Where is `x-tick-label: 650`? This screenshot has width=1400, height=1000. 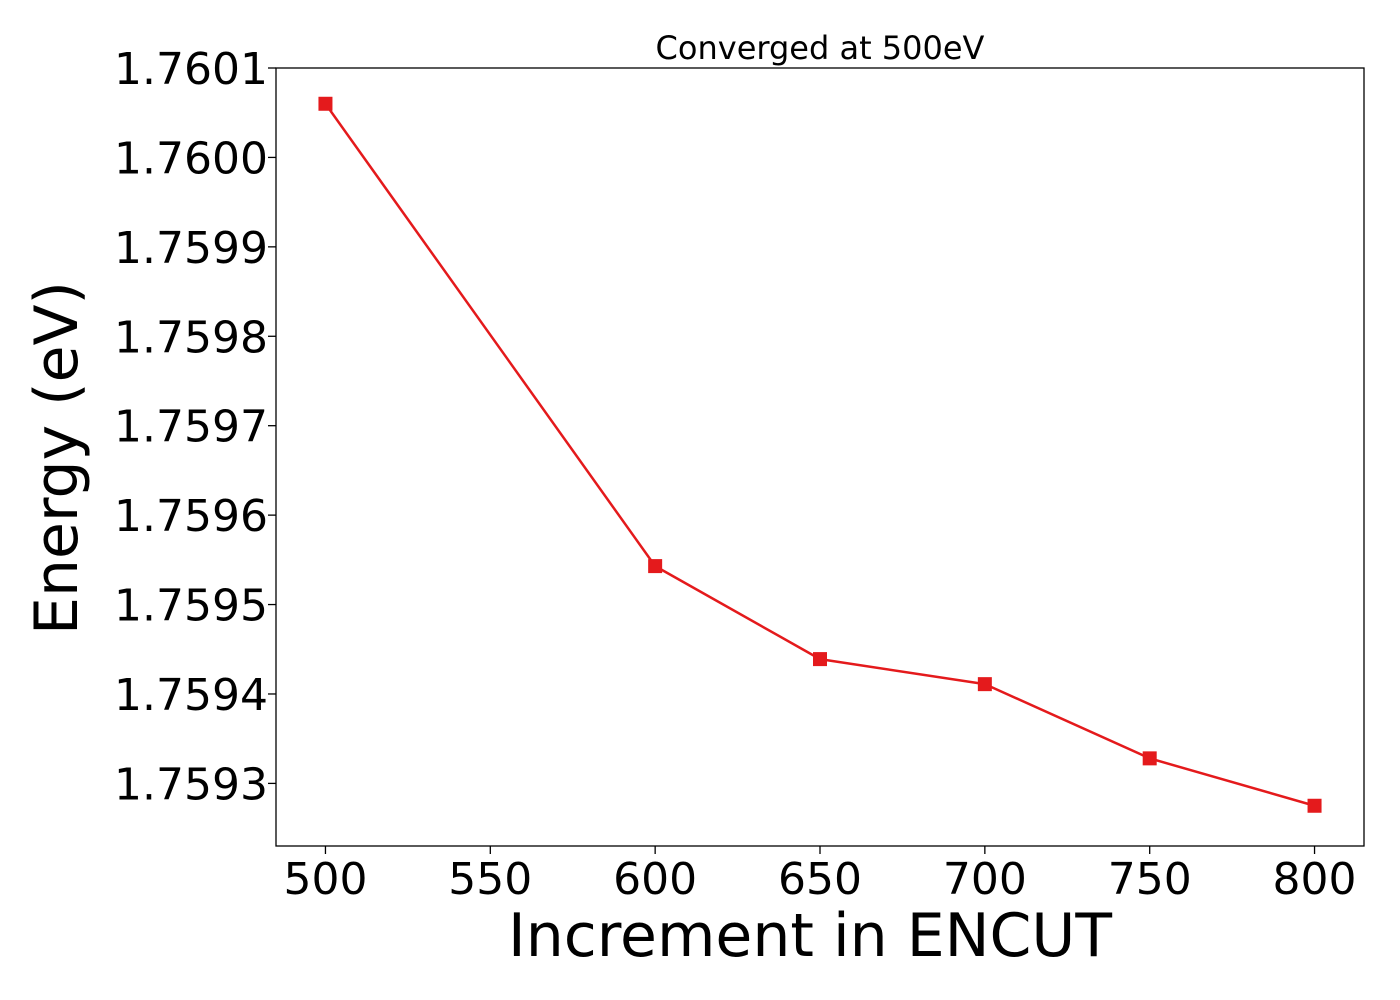 x-tick-label: 650 is located at coordinates (820, 879).